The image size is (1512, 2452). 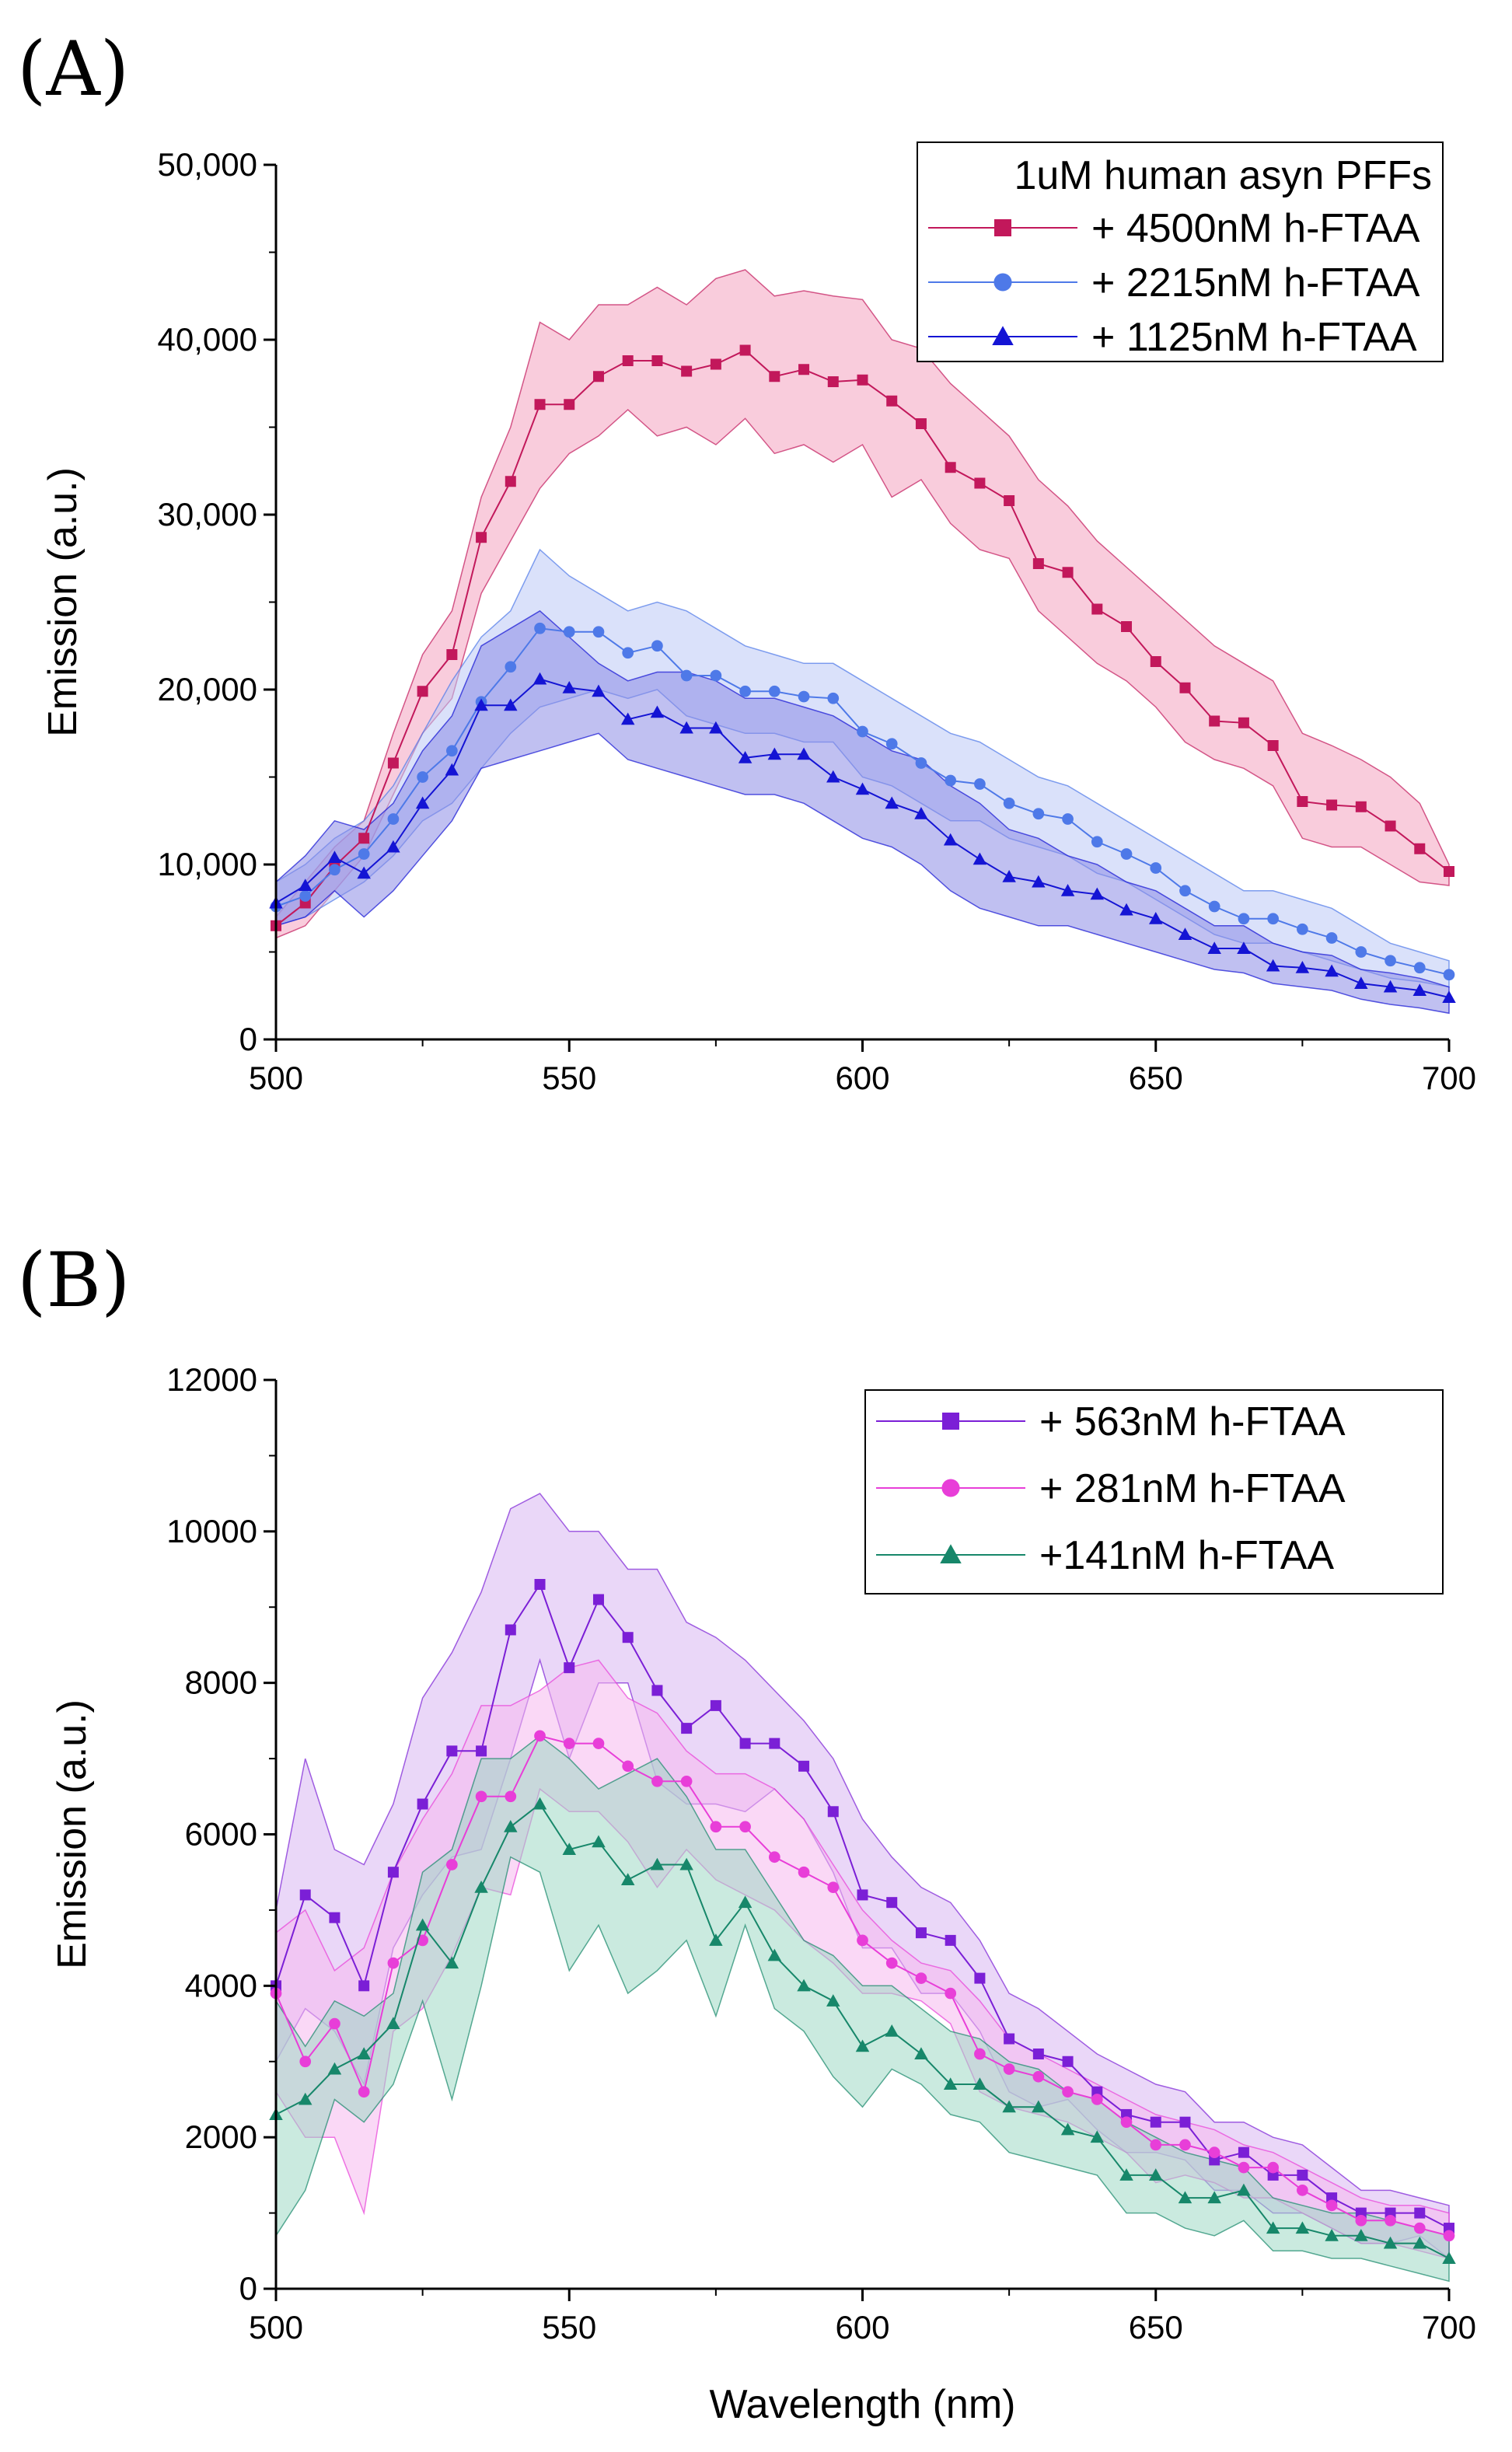 What do you see at coordinates (1192, 1488) in the screenshot?
I see `legend-entry: + 281nM h-FTAA` at bounding box center [1192, 1488].